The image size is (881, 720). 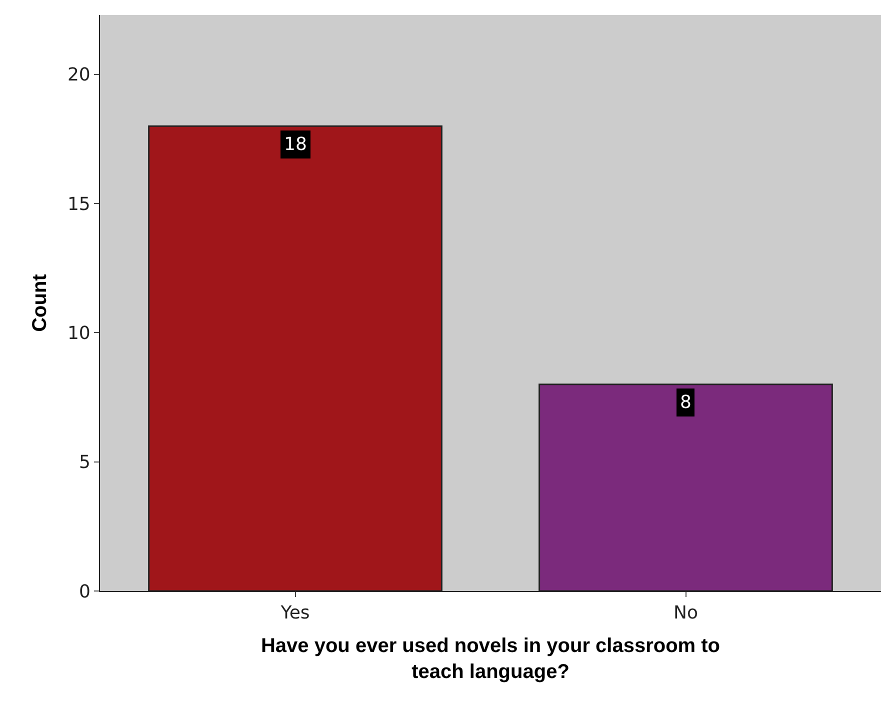 What do you see at coordinates (686, 402) in the screenshot?
I see `data-label: 8` at bounding box center [686, 402].